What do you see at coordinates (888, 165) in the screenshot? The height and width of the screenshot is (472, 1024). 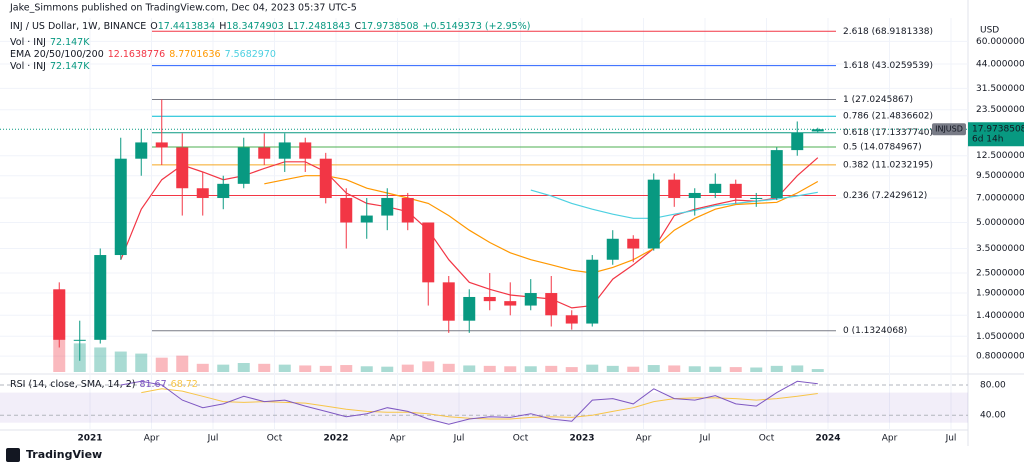 I see `fib-label: 0.382 (11.0232195)` at bounding box center [888, 165].